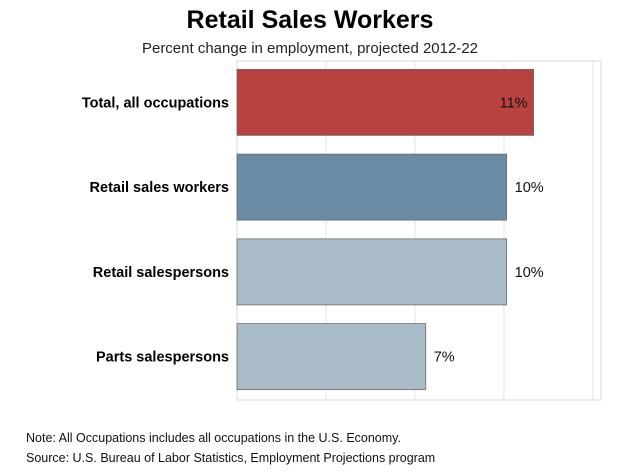  I want to click on value-label: 7%, so click(444, 358).